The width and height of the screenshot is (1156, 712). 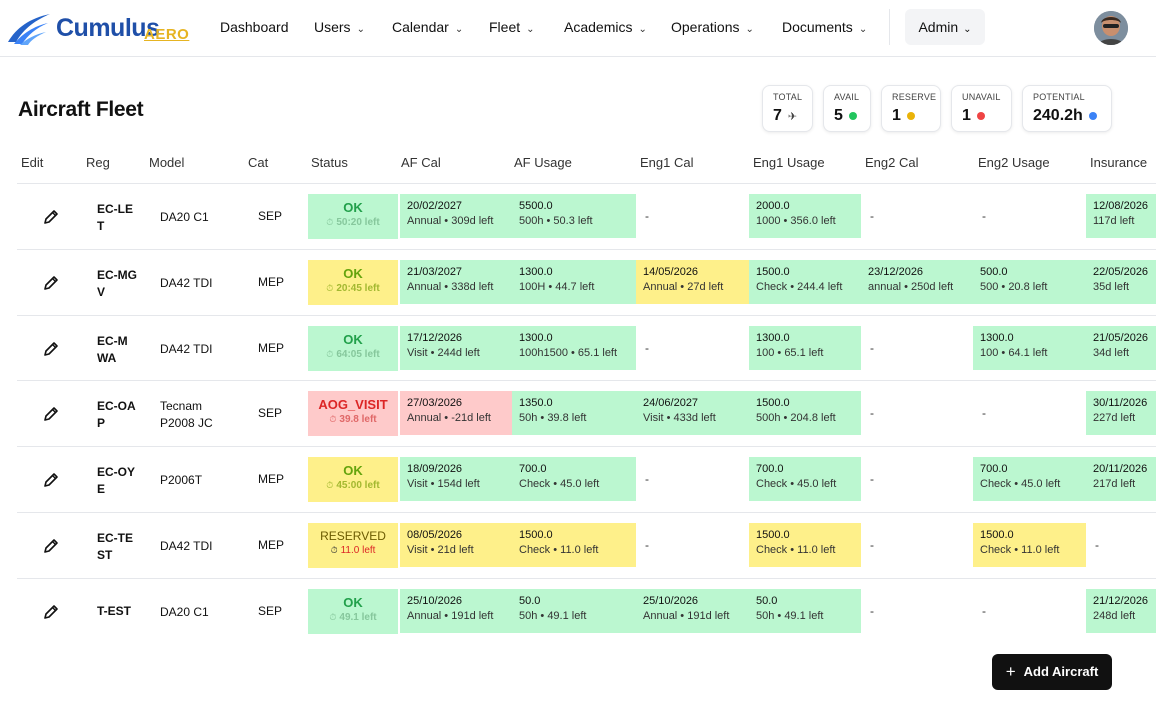 What do you see at coordinates (1114, 616) in the screenshot?
I see `insurance-detail: 248d left` at bounding box center [1114, 616].